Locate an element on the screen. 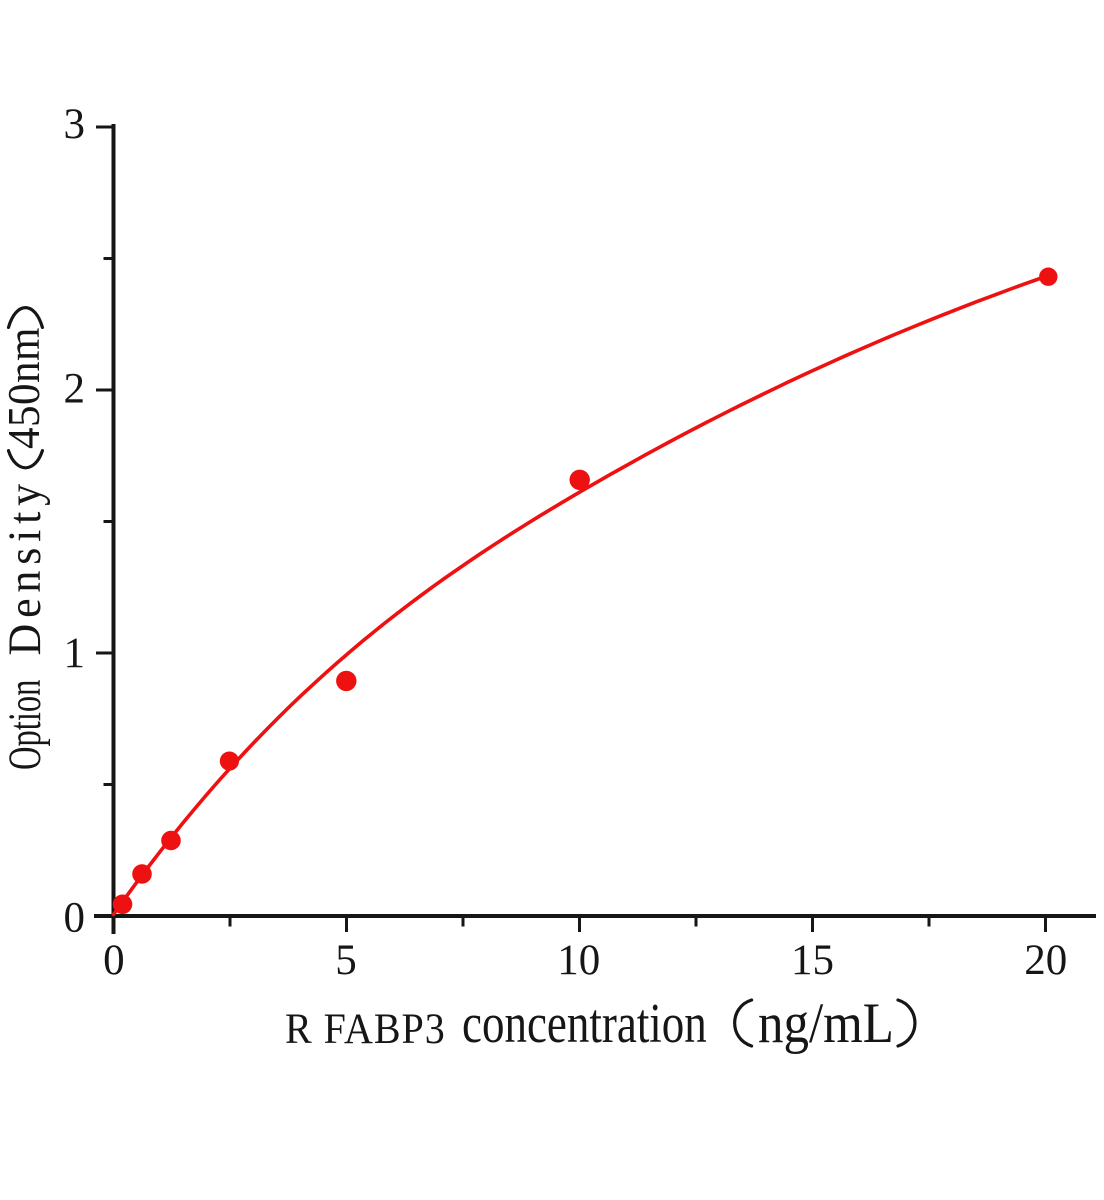  svg-text: R FABP3 is located at coordinates (365, 1030).